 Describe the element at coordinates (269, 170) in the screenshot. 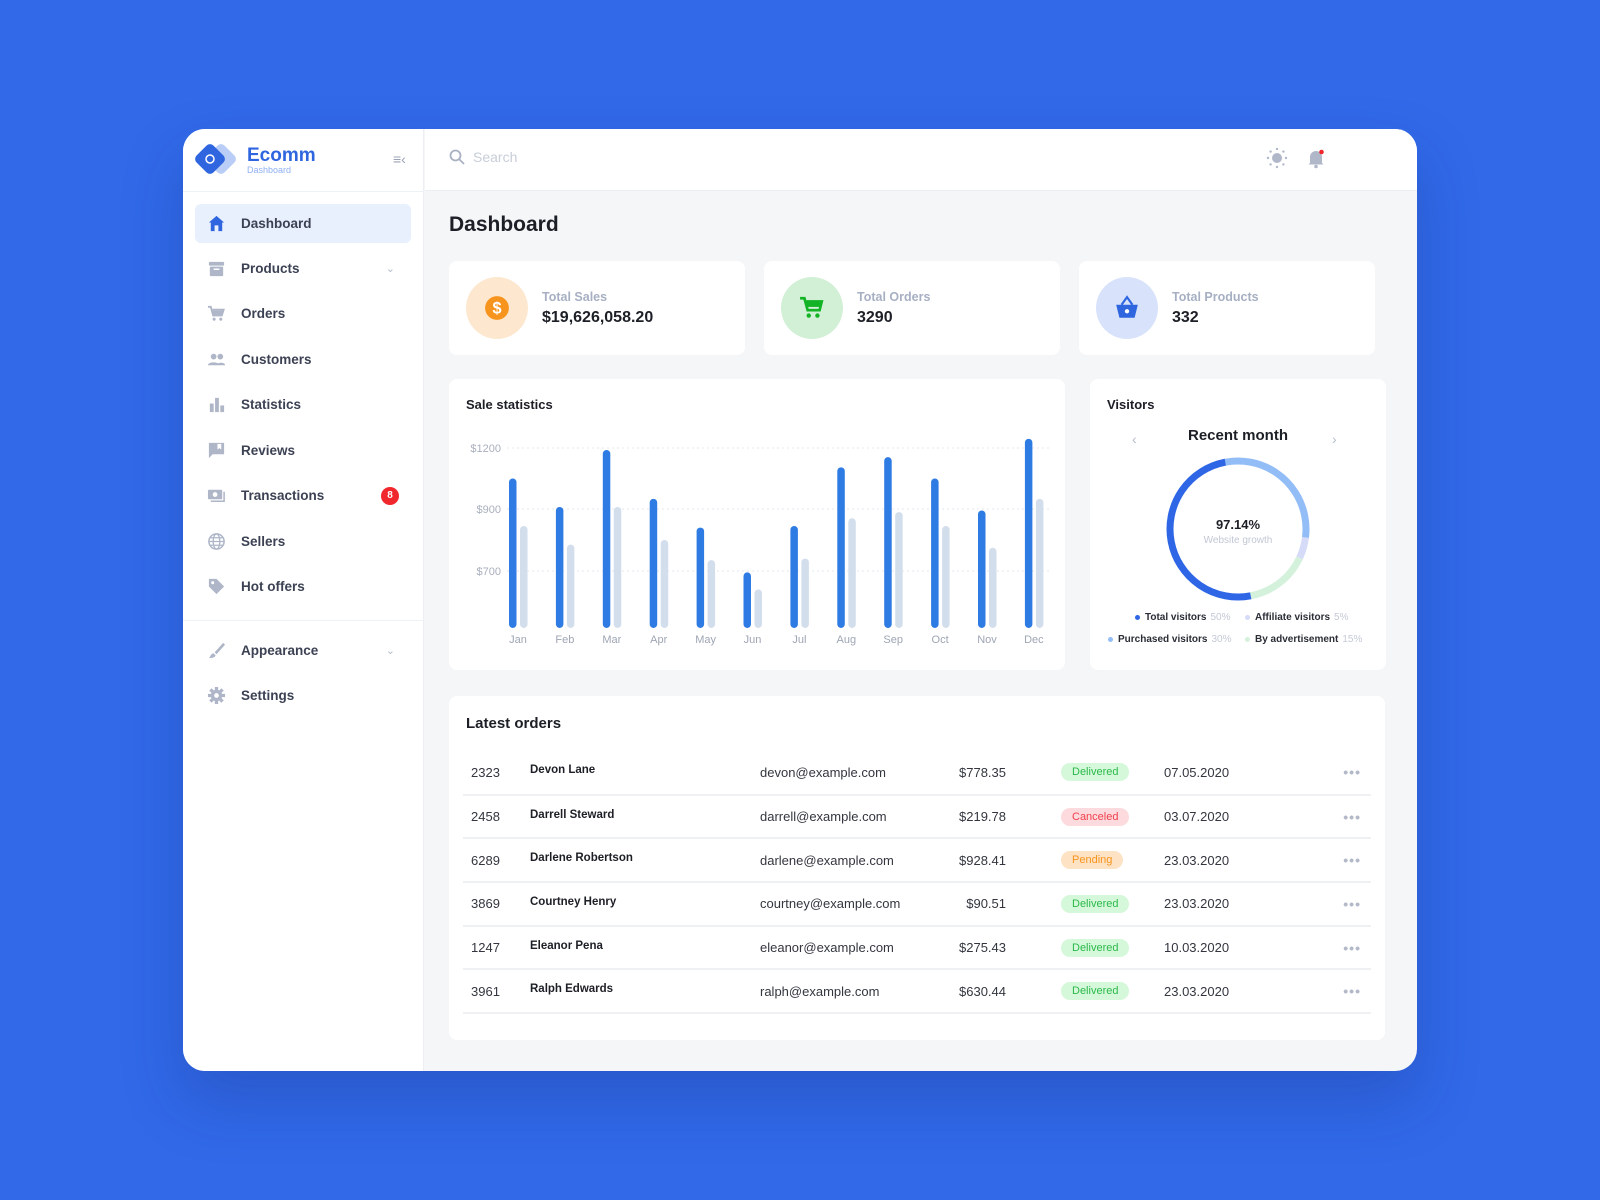

I see `brand-sub: Dashboard` at that location.